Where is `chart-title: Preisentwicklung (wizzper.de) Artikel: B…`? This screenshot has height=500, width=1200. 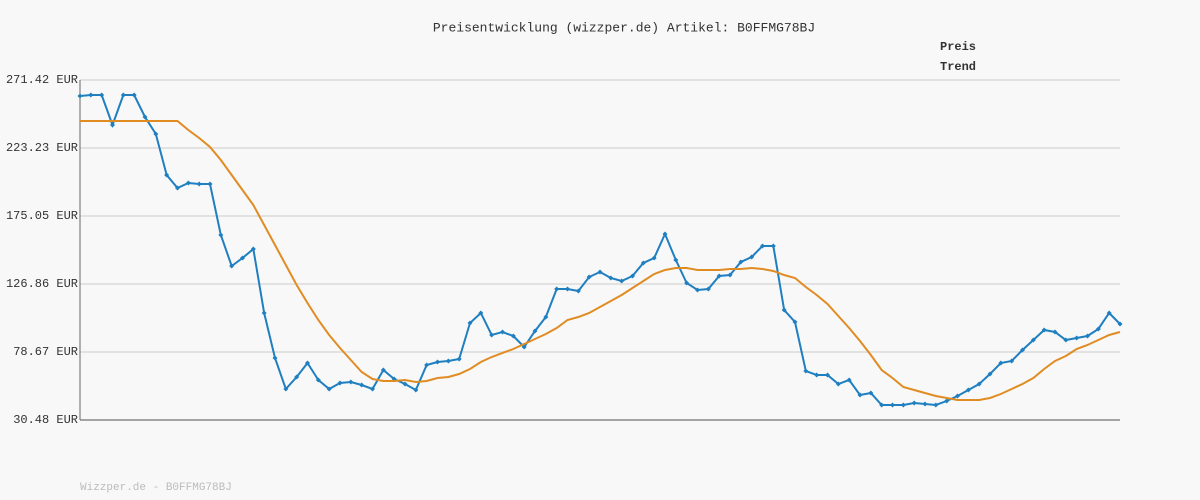
chart-title: Preisentwicklung (wizzper.de) Artikel: B… is located at coordinates (624, 27).